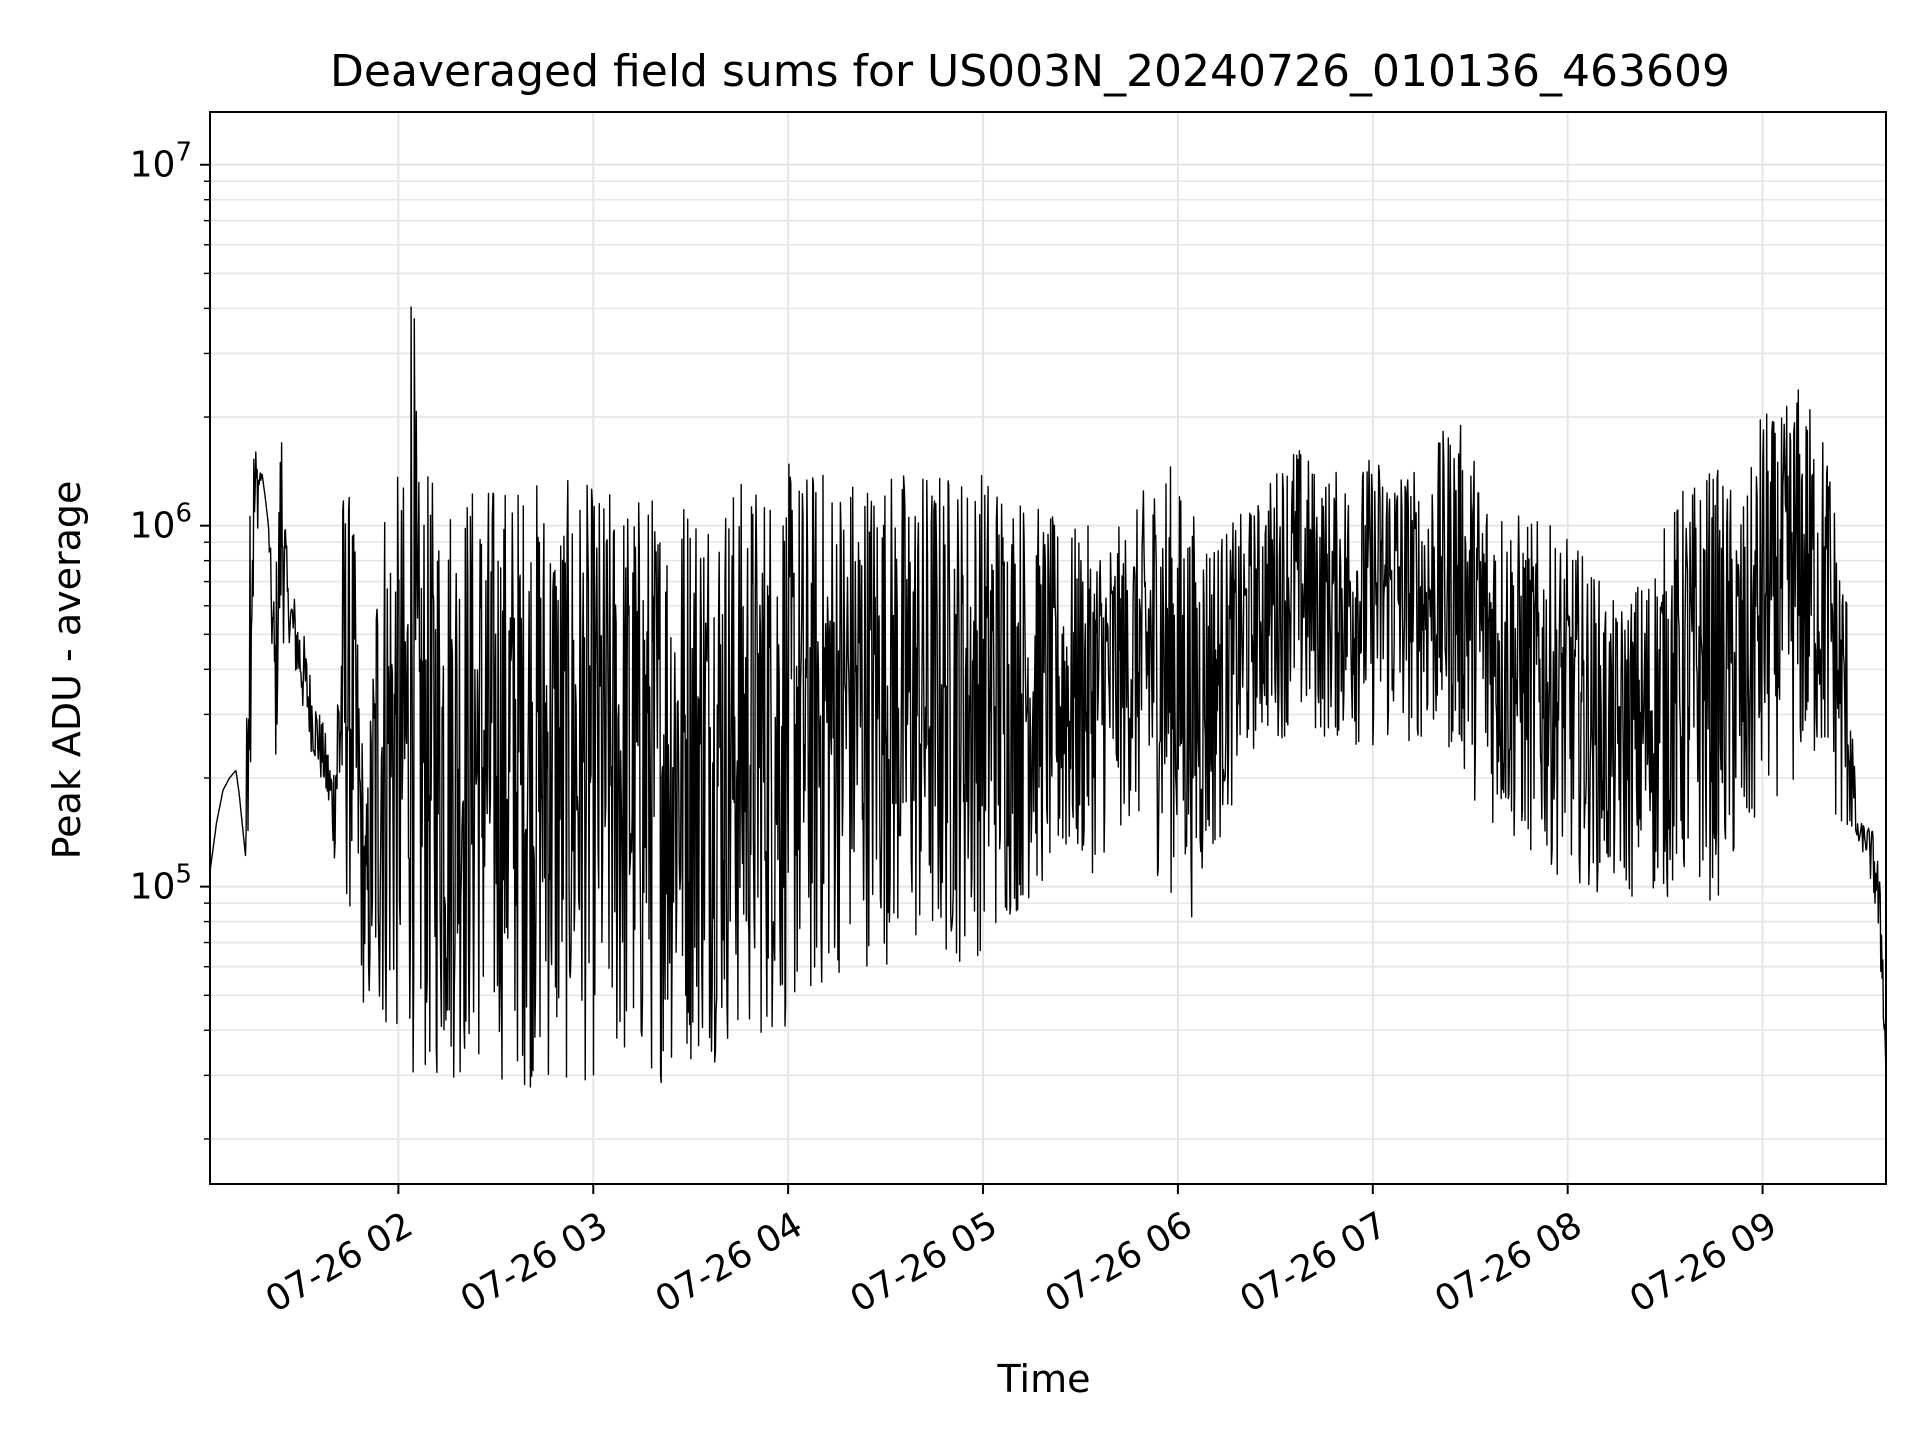  What do you see at coordinates (183, 875) in the screenshot?
I see `y-tick-exponent: 5` at bounding box center [183, 875].